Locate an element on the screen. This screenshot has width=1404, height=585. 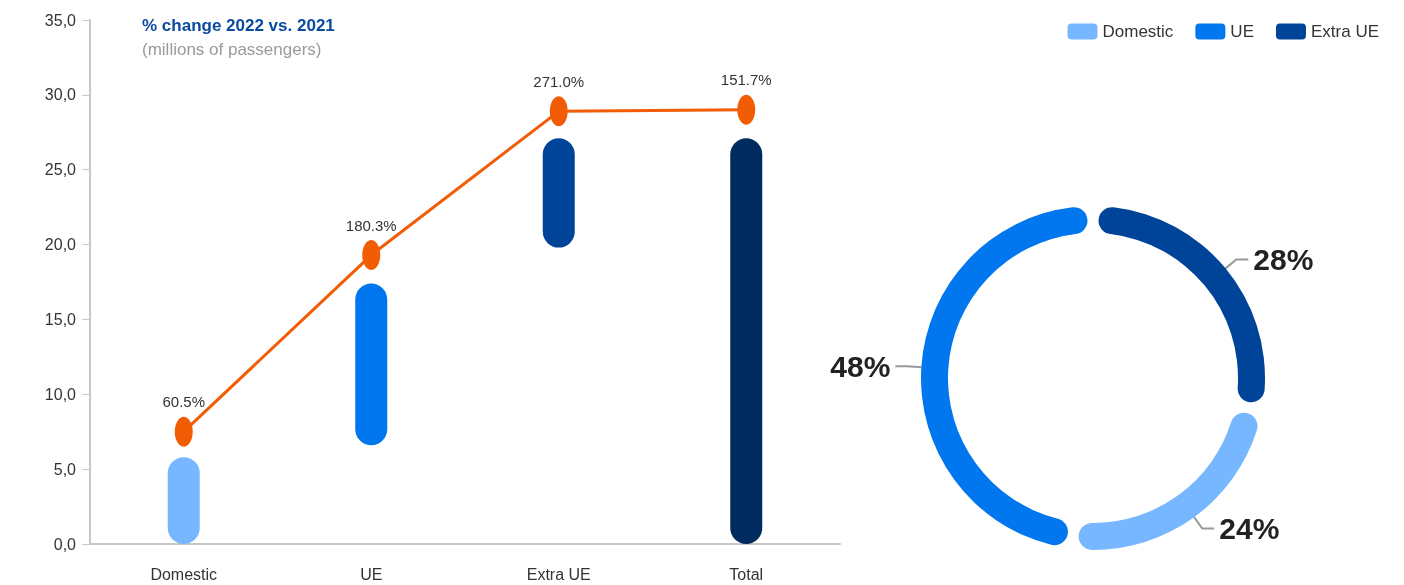
annotation: 151.7% is located at coordinates (746, 80).